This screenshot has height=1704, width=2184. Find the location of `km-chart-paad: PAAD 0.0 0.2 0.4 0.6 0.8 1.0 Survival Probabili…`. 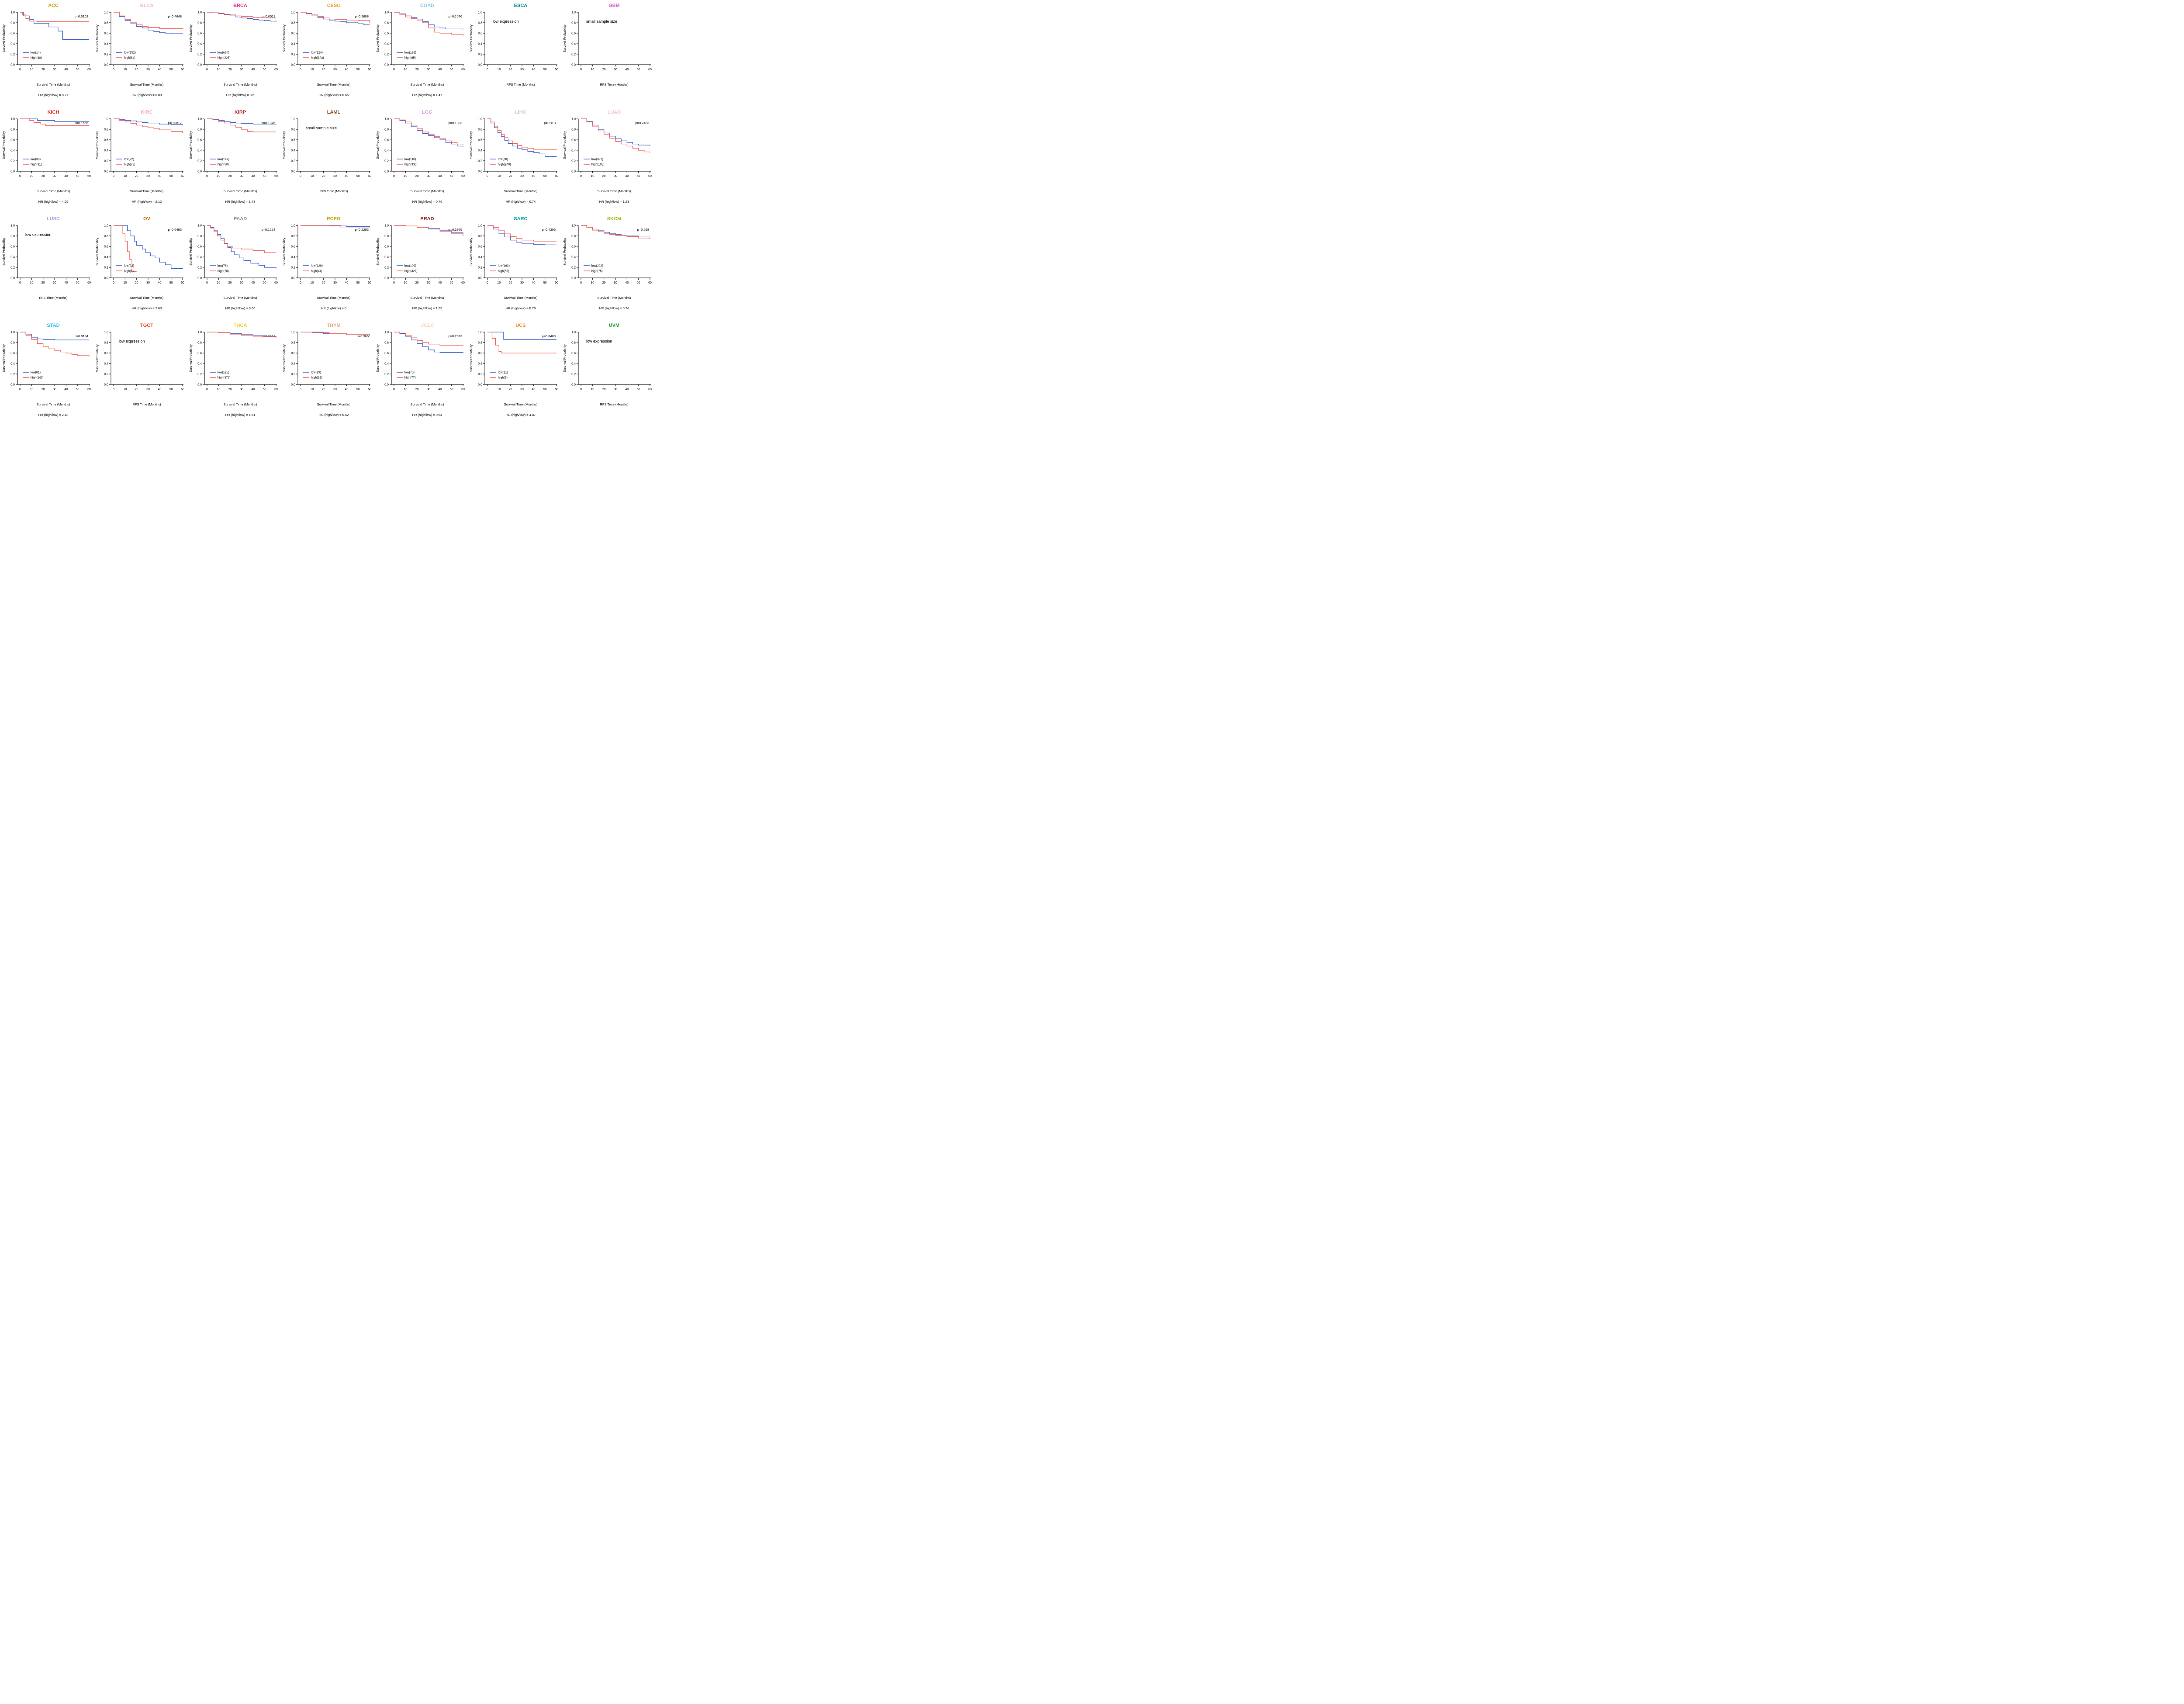

km-chart-paad: PAAD 0.0 0.2 0.4 0.6 0.8 1.0 Survival Probabili… is located at coordinates (234, 263).